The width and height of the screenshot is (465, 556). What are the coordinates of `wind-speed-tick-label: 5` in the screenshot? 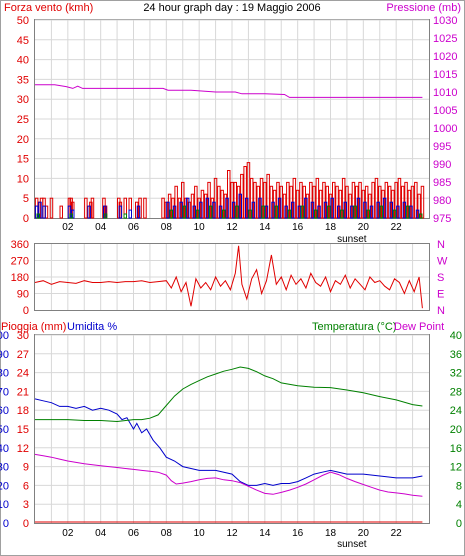 It's located at (26, 199).